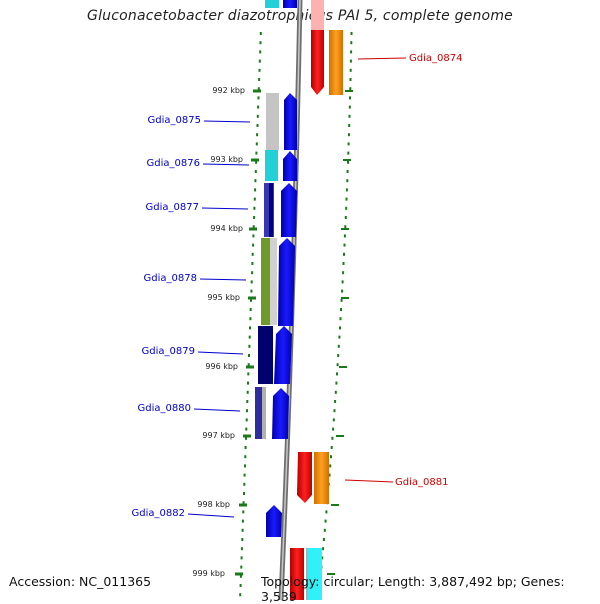 The height and width of the screenshot is (604, 600). Describe the element at coordinates (435, 58) in the screenshot. I see `gene-label-gdia-0874: Gdia_0874` at that location.